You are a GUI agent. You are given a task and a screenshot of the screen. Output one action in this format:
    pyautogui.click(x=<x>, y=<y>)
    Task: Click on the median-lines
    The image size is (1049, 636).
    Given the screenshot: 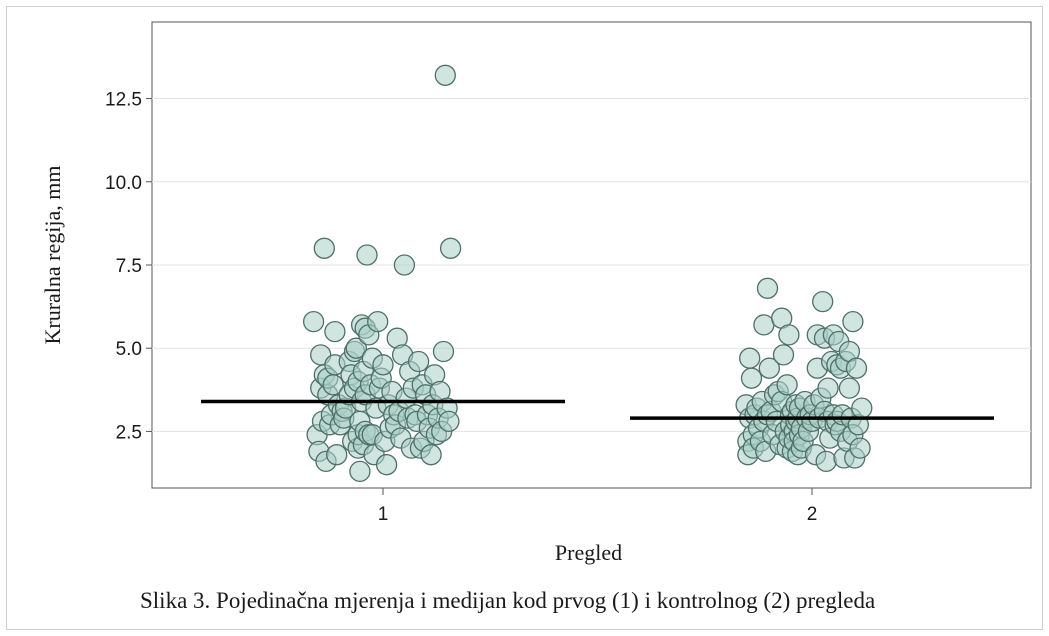 What is the action you would take?
    pyautogui.click(x=597, y=409)
    